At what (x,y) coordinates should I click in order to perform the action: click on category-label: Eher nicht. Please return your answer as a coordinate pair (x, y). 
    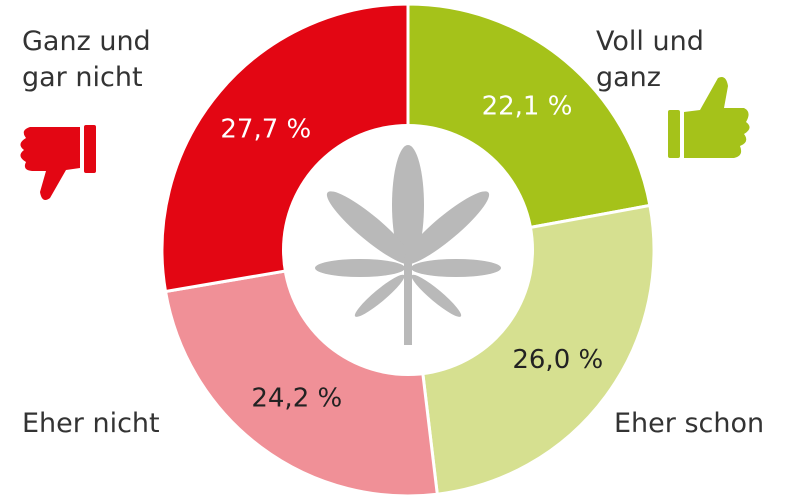
    Looking at the image, I should click on (91, 423).